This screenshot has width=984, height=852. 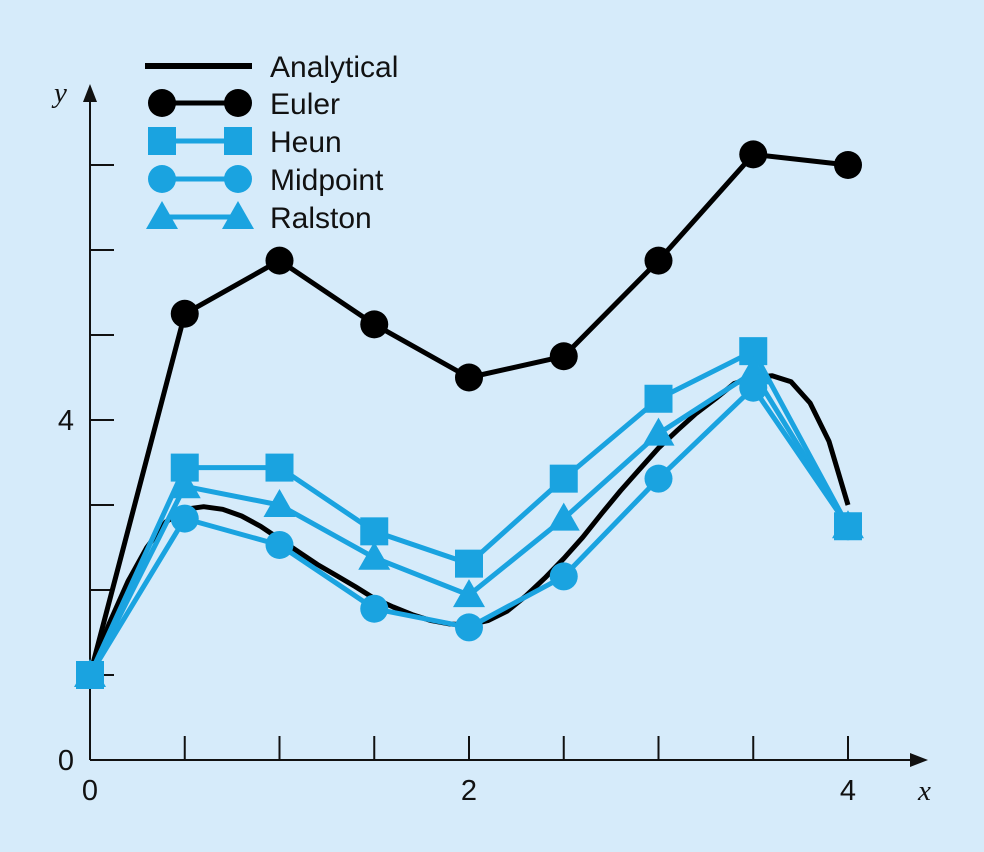 What do you see at coordinates (238, 141) in the screenshot?
I see `legend-marker-heun-right` at bounding box center [238, 141].